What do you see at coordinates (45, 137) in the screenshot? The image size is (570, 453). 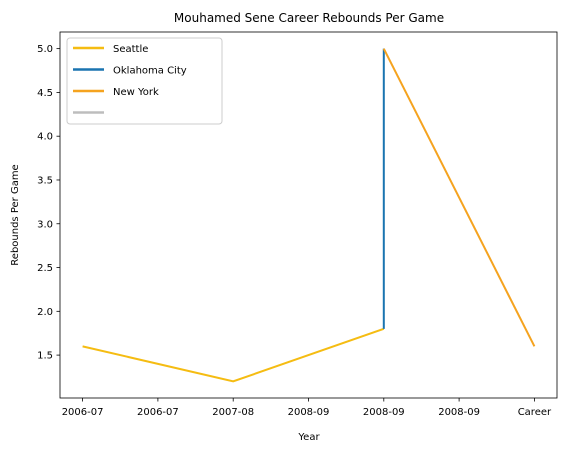 I see `y-tick-label: 4.0` at bounding box center [45, 137].